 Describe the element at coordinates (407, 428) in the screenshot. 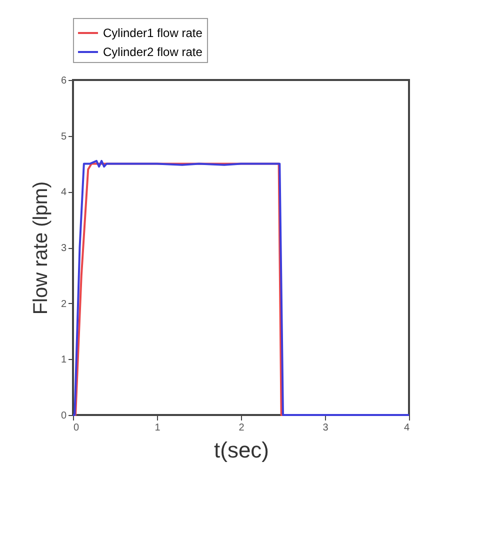

I see `x-tick-label: 4` at that location.